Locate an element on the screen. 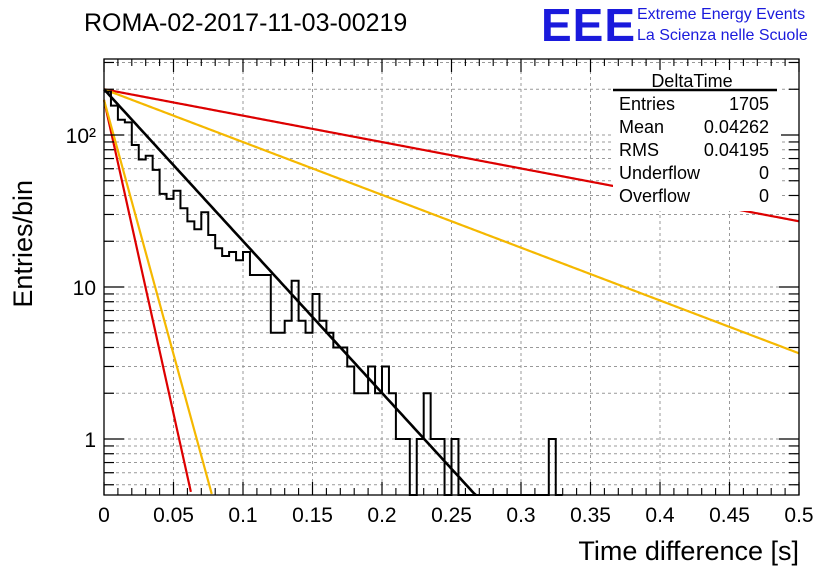 This screenshot has height=572, width=836. x-tick-label: 0.2 is located at coordinates (381, 515).